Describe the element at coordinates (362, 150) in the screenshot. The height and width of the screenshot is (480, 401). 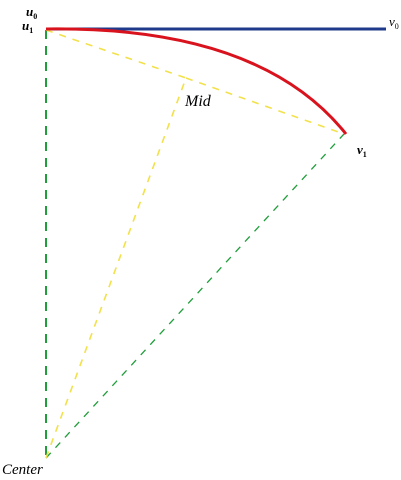
I see `label-v1: v1` at that location.